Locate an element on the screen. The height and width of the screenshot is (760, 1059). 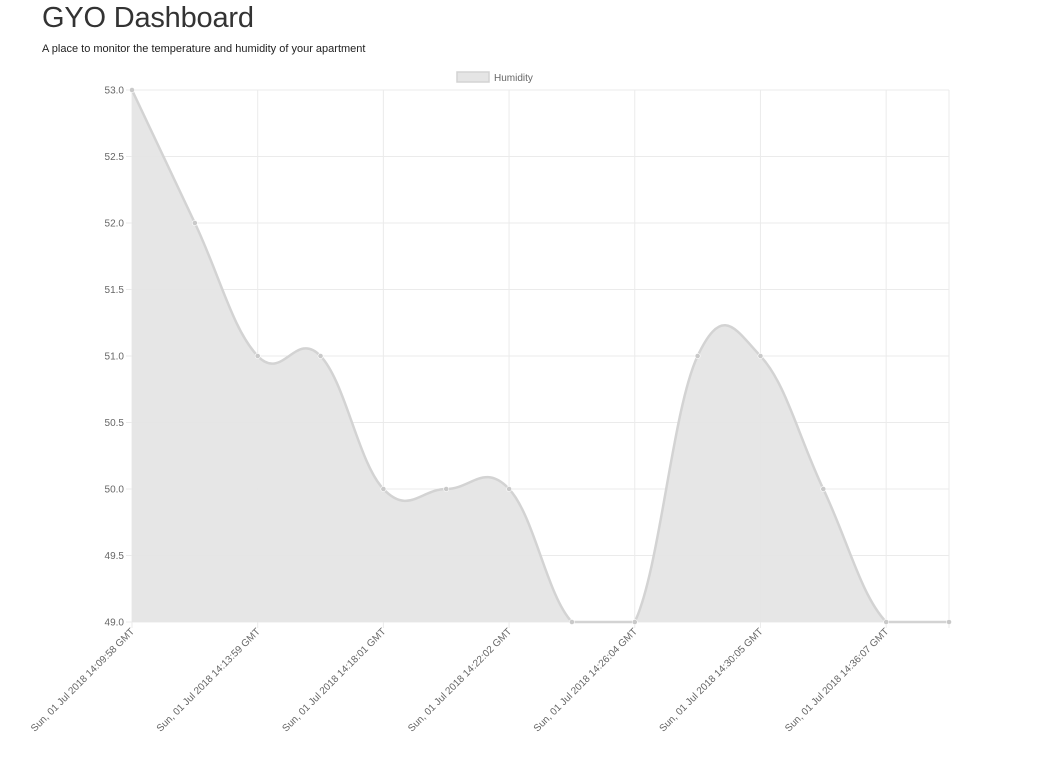
page-title: GYO Dashboard is located at coordinates (148, 18).